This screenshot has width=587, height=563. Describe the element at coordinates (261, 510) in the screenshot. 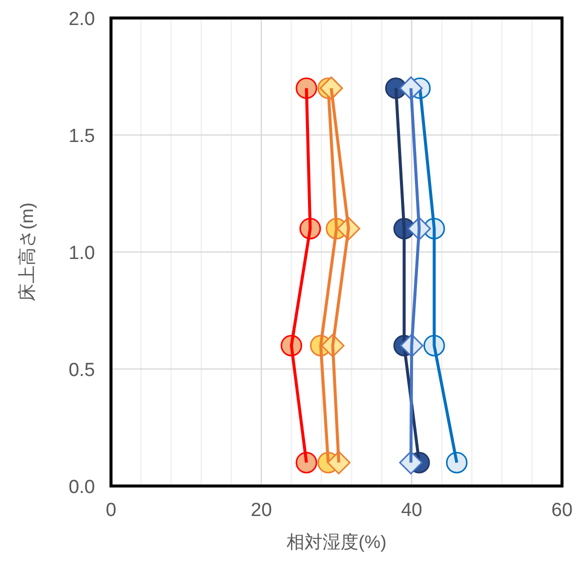

I see `x-tick-label: 20` at that location.